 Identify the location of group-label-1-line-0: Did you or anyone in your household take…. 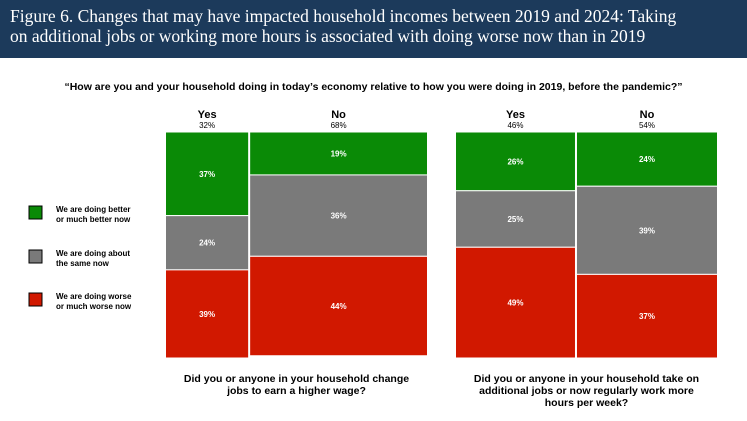
(586, 379).